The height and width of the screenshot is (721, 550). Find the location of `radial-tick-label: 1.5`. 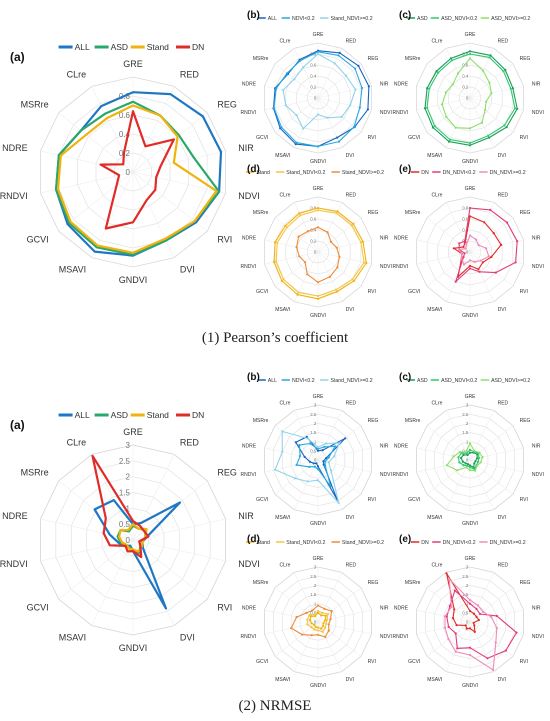

radial-tick-label: 1.5 is located at coordinates (313, 432).